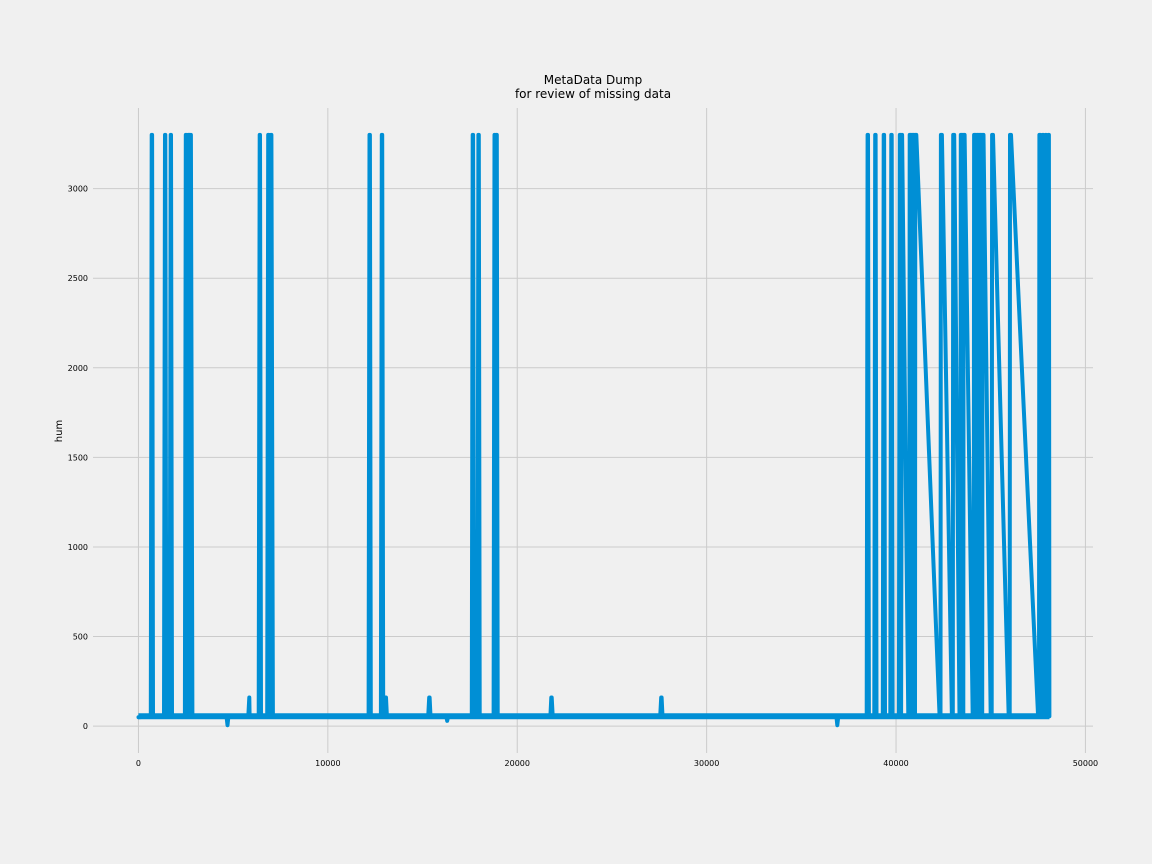 This screenshot has height=864, width=1152. Describe the element at coordinates (78, 189) in the screenshot. I see `y-tick-label: 3000` at that location.